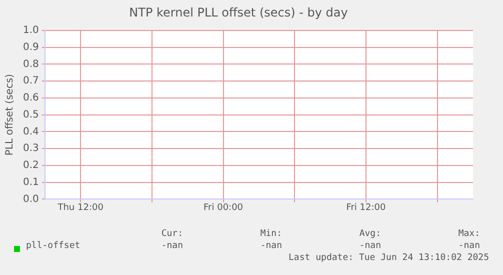 This screenshot has width=503, height=275. What do you see at coordinates (30, 64) in the screenshot?
I see `y-tick-label: 0.8` at bounding box center [30, 64].